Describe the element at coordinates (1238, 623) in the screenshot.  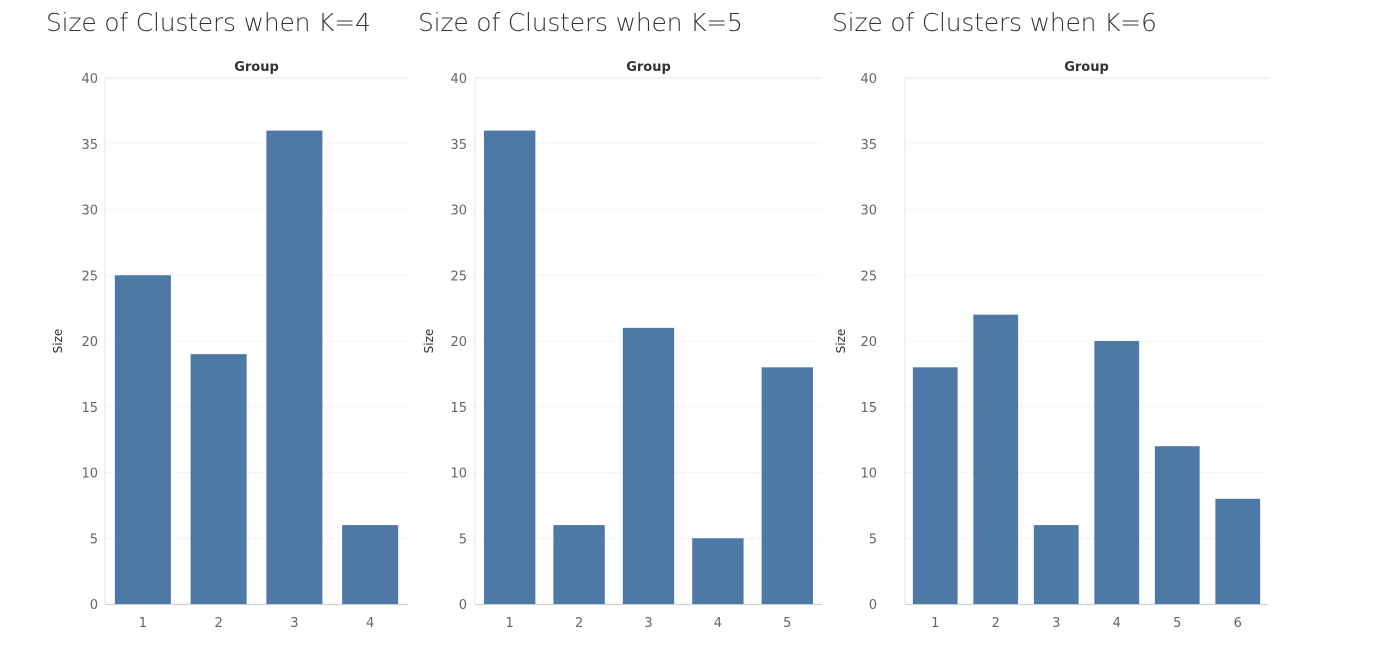
I see `x-tick-label: 6` at that location.